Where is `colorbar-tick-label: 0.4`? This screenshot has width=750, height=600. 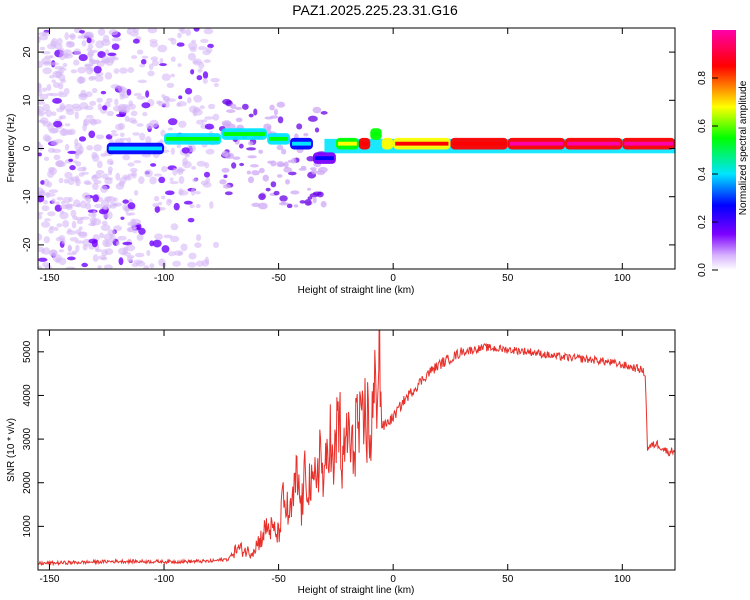
colorbar-tick-label: 0.4 is located at coordinates (702, 174).